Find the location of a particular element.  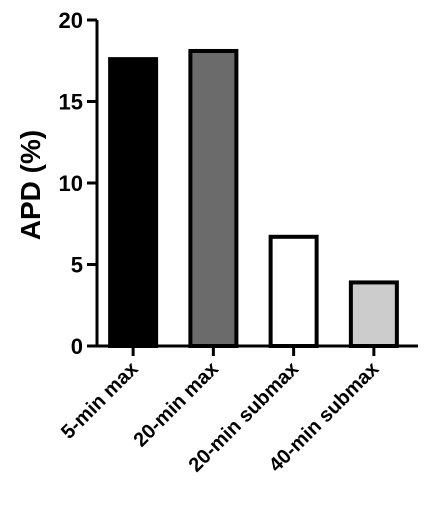

y-axis-title: APD (%) is located at coordinates (30, 185).